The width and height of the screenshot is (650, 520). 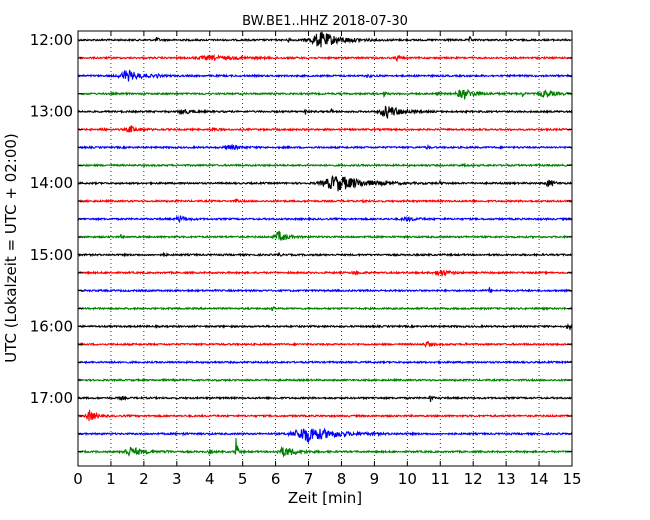 I want to click on y-tick-labels: 12:00 13:00 14:00 15:00 16:00 17:00, so click(x=51, y=219).